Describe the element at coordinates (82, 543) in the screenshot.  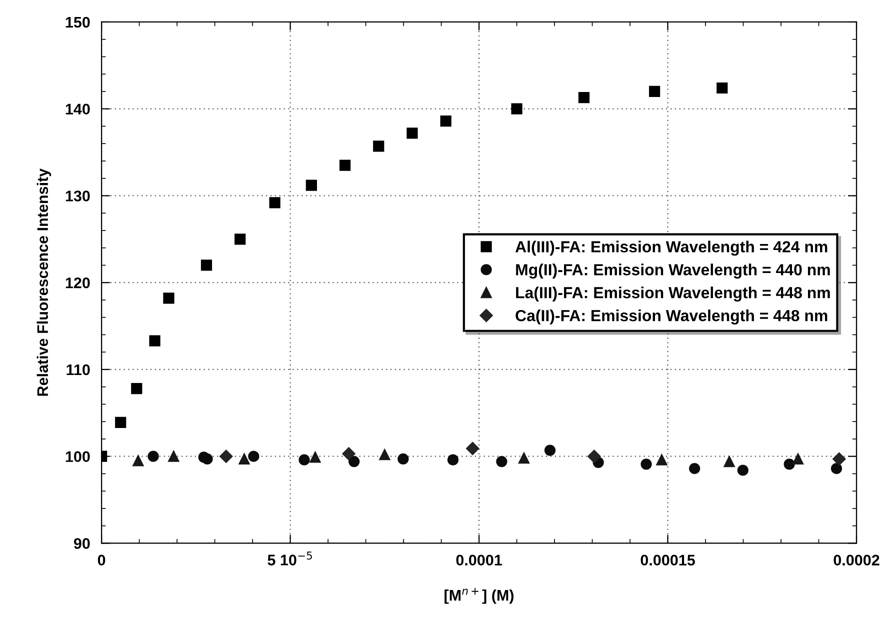
I see `y-tick-label: 90` at that location.